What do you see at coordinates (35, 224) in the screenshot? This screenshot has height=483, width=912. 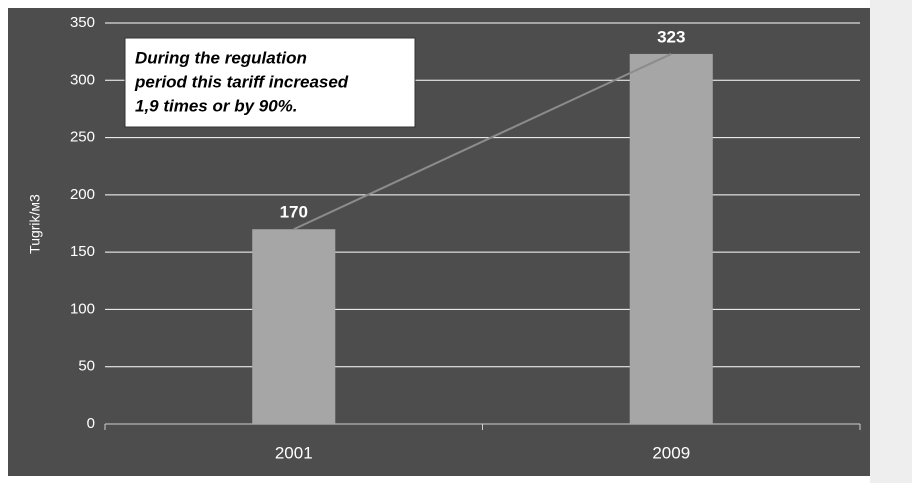 I see `y-axis-label: Tugrik/м3` at bounding box center [35, 224].